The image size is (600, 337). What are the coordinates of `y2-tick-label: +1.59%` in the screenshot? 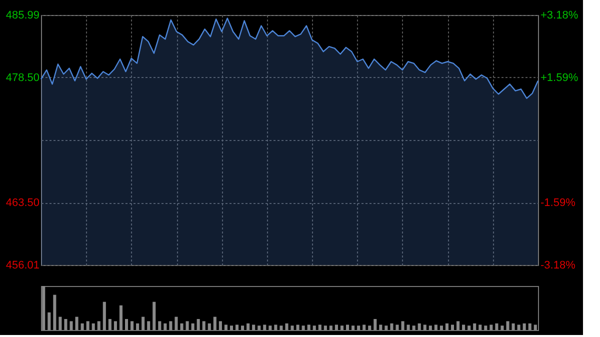 It's located at (559, 78).